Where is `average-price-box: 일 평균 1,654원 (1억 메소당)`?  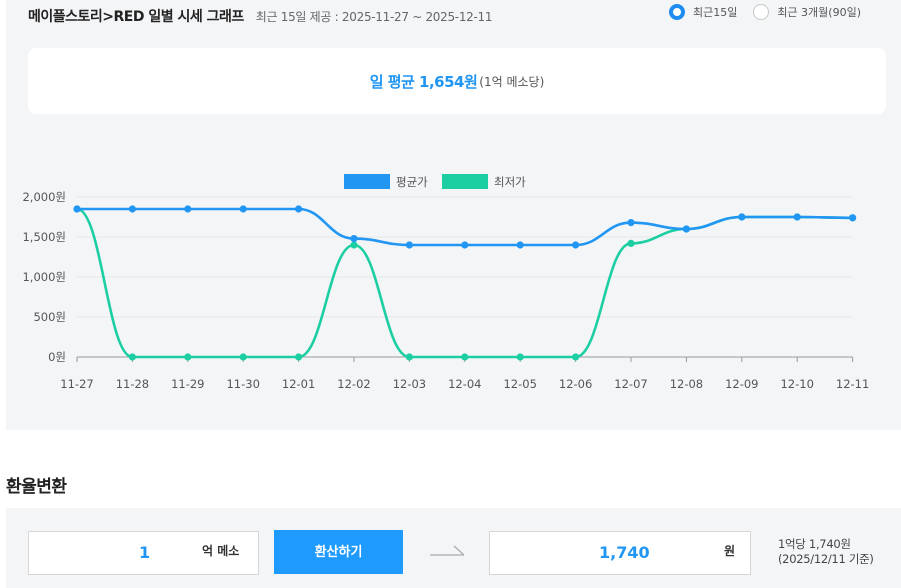
average-price-box: 일 평균 1,654원 (1억 메소당) is located at coordinates (457, 81).